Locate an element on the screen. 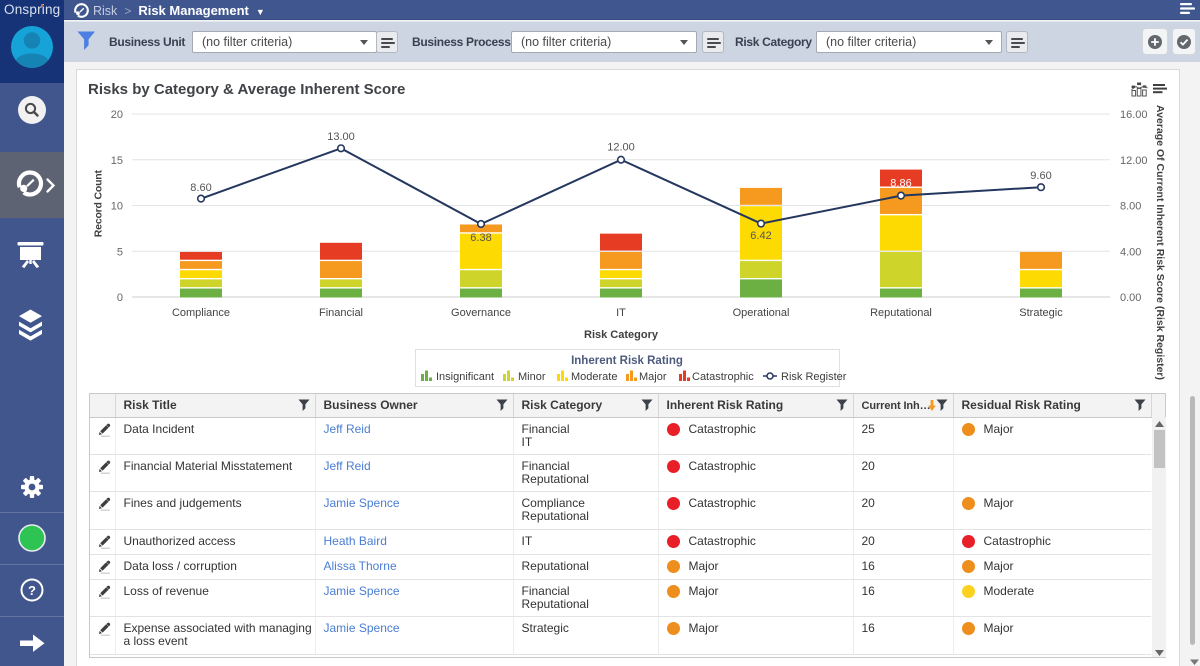  svg-text: Record Count is located at coordinates (99, 203).